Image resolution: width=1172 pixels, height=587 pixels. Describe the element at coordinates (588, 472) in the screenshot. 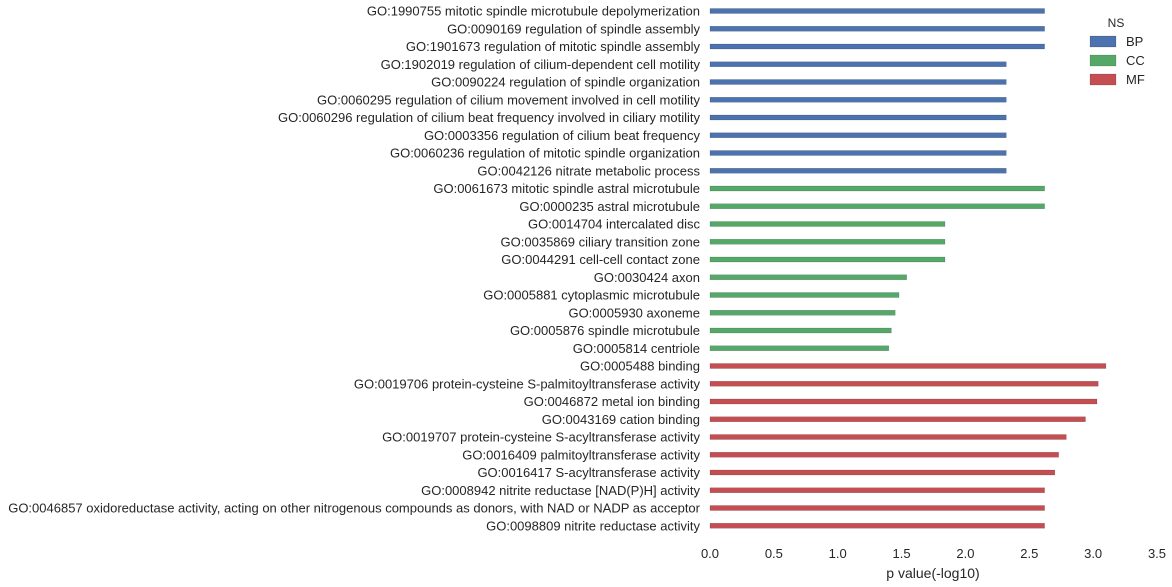

I see `category-label: GO:0016417 S-acyltransferase activity` at that location.